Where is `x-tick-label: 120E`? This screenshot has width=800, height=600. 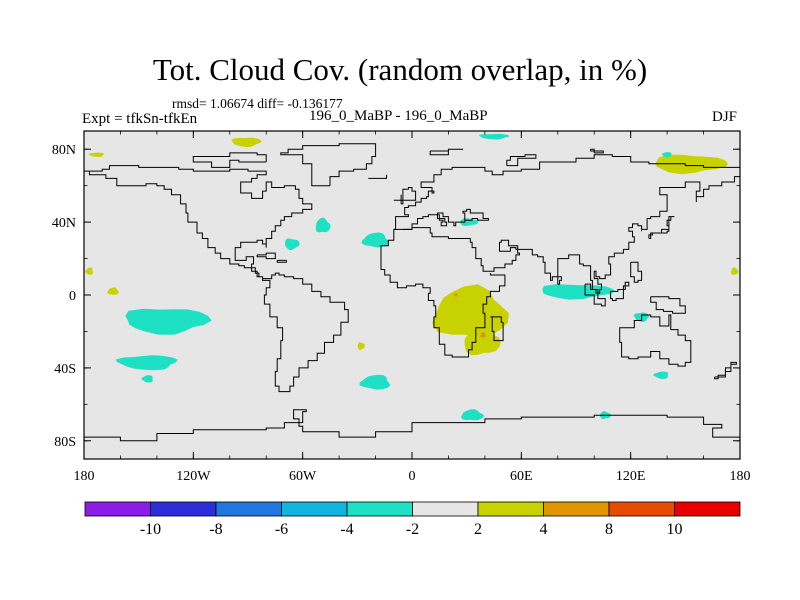
x-tick-label: 120E is located at coordinates (631, 476).